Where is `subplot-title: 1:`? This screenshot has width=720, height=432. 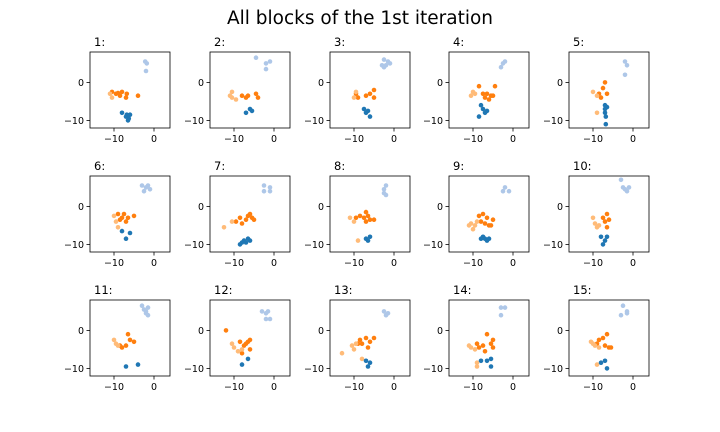 subplot-title: 1: is located at coordinates (99, 42).